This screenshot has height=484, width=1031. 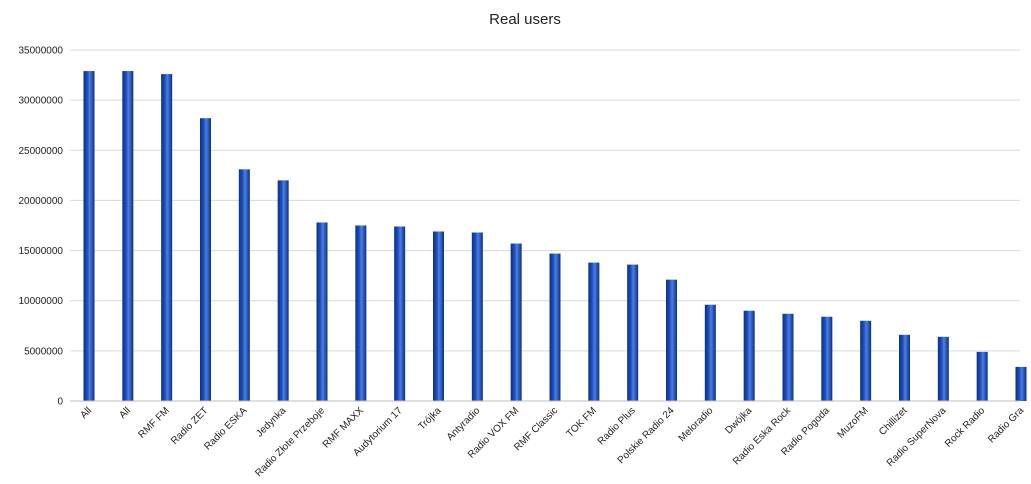 What do you see at coordinates (41, 201) in the screenshot?
I see `y-tick-label: 20000000` at bounding box center [41, 201].